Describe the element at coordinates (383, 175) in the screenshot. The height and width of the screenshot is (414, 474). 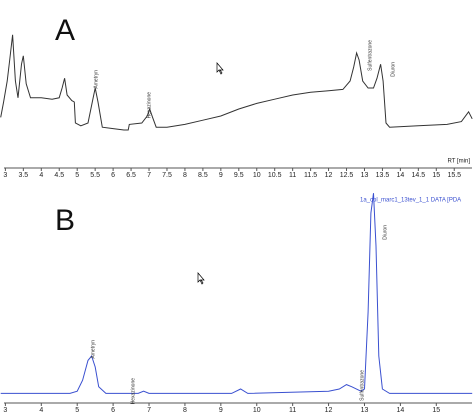
I see `x-tick-label: 13.5` at that location.